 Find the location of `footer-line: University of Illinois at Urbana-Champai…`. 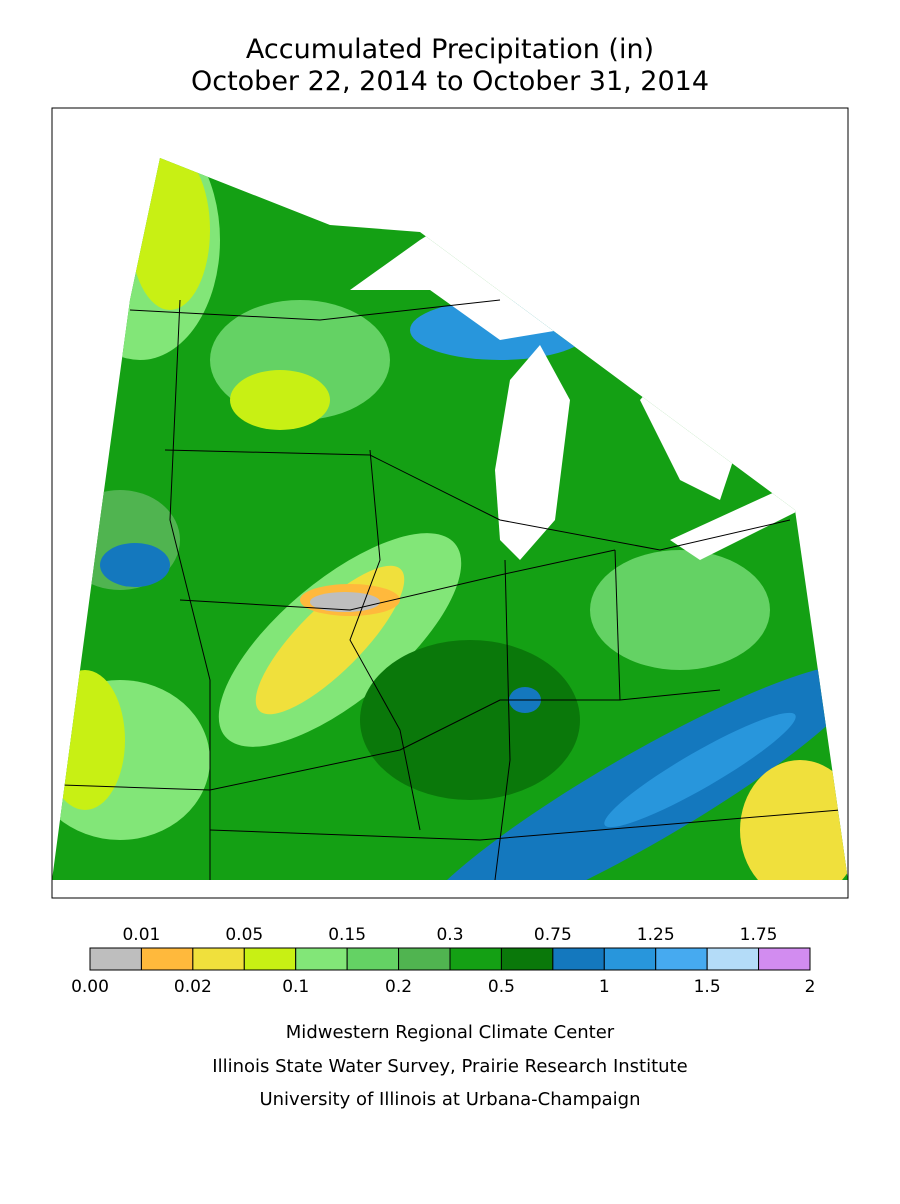

footer-line: University of Illinois at Urbana-Champai… is located at coordinates (449, 1099).